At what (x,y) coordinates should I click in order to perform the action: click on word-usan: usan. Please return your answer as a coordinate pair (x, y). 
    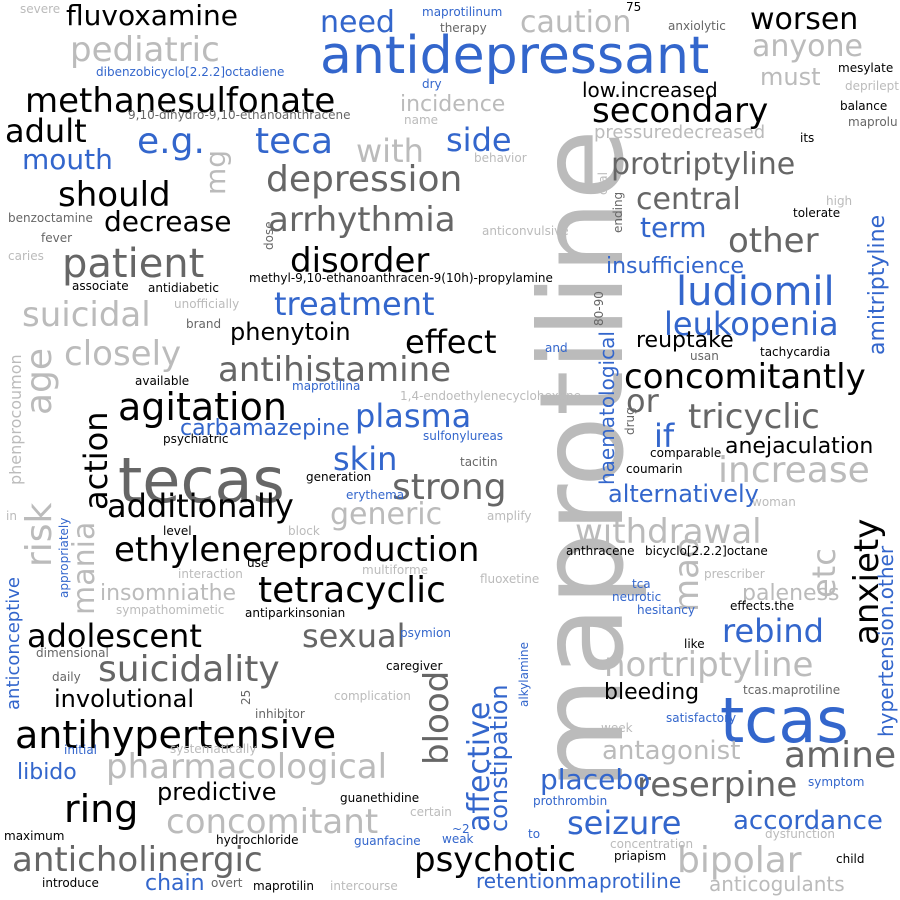
    Looking at the image, I should click on (704, 356).